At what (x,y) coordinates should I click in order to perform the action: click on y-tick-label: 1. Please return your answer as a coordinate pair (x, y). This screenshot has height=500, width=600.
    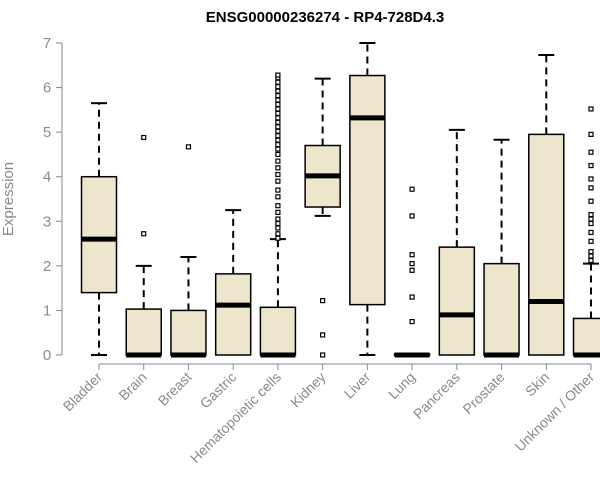
    Looking at the image, I should click on (47, 310).